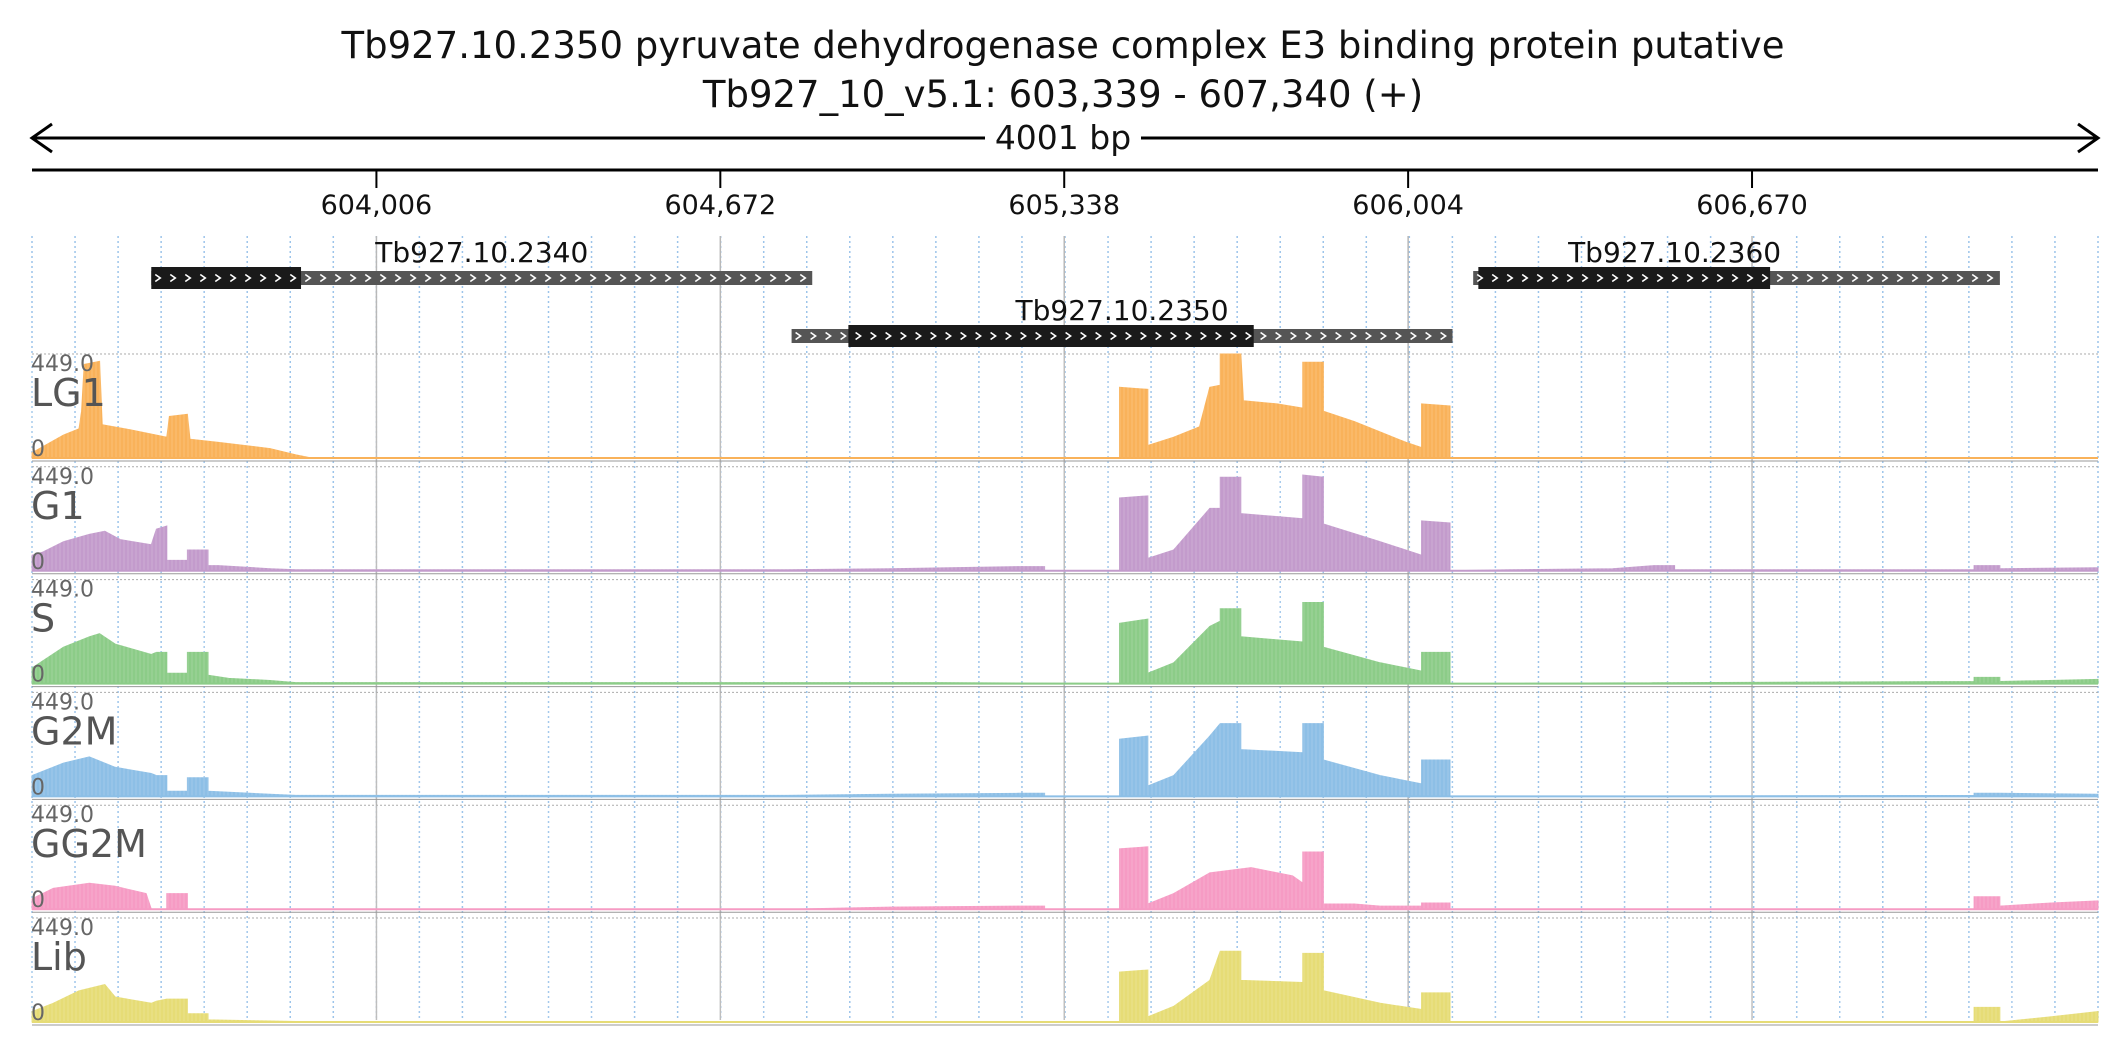 The image size is (2126, 1058). Describe the element at coordinates (68, 393) in the screenshot. I see `track-name-label: LG1` at that location.